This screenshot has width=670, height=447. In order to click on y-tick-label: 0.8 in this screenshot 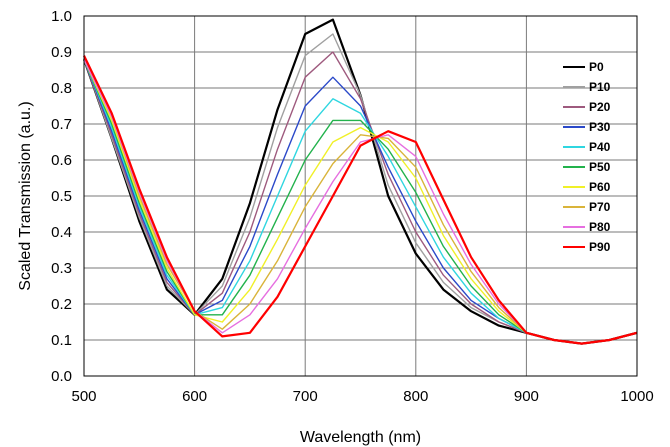, I will do `click(61, 88)`.